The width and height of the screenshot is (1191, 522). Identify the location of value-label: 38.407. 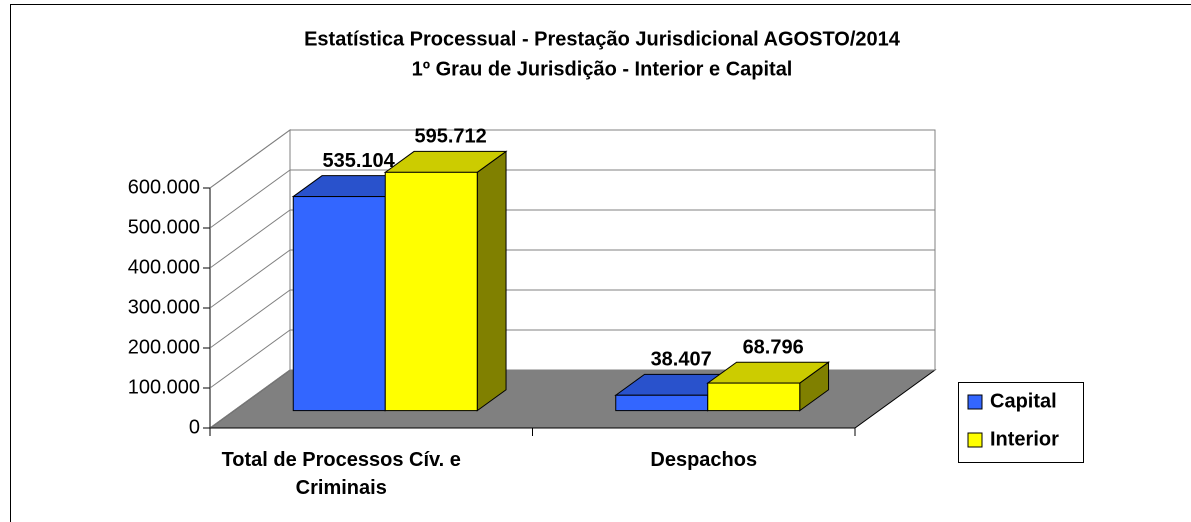
(681, 360).